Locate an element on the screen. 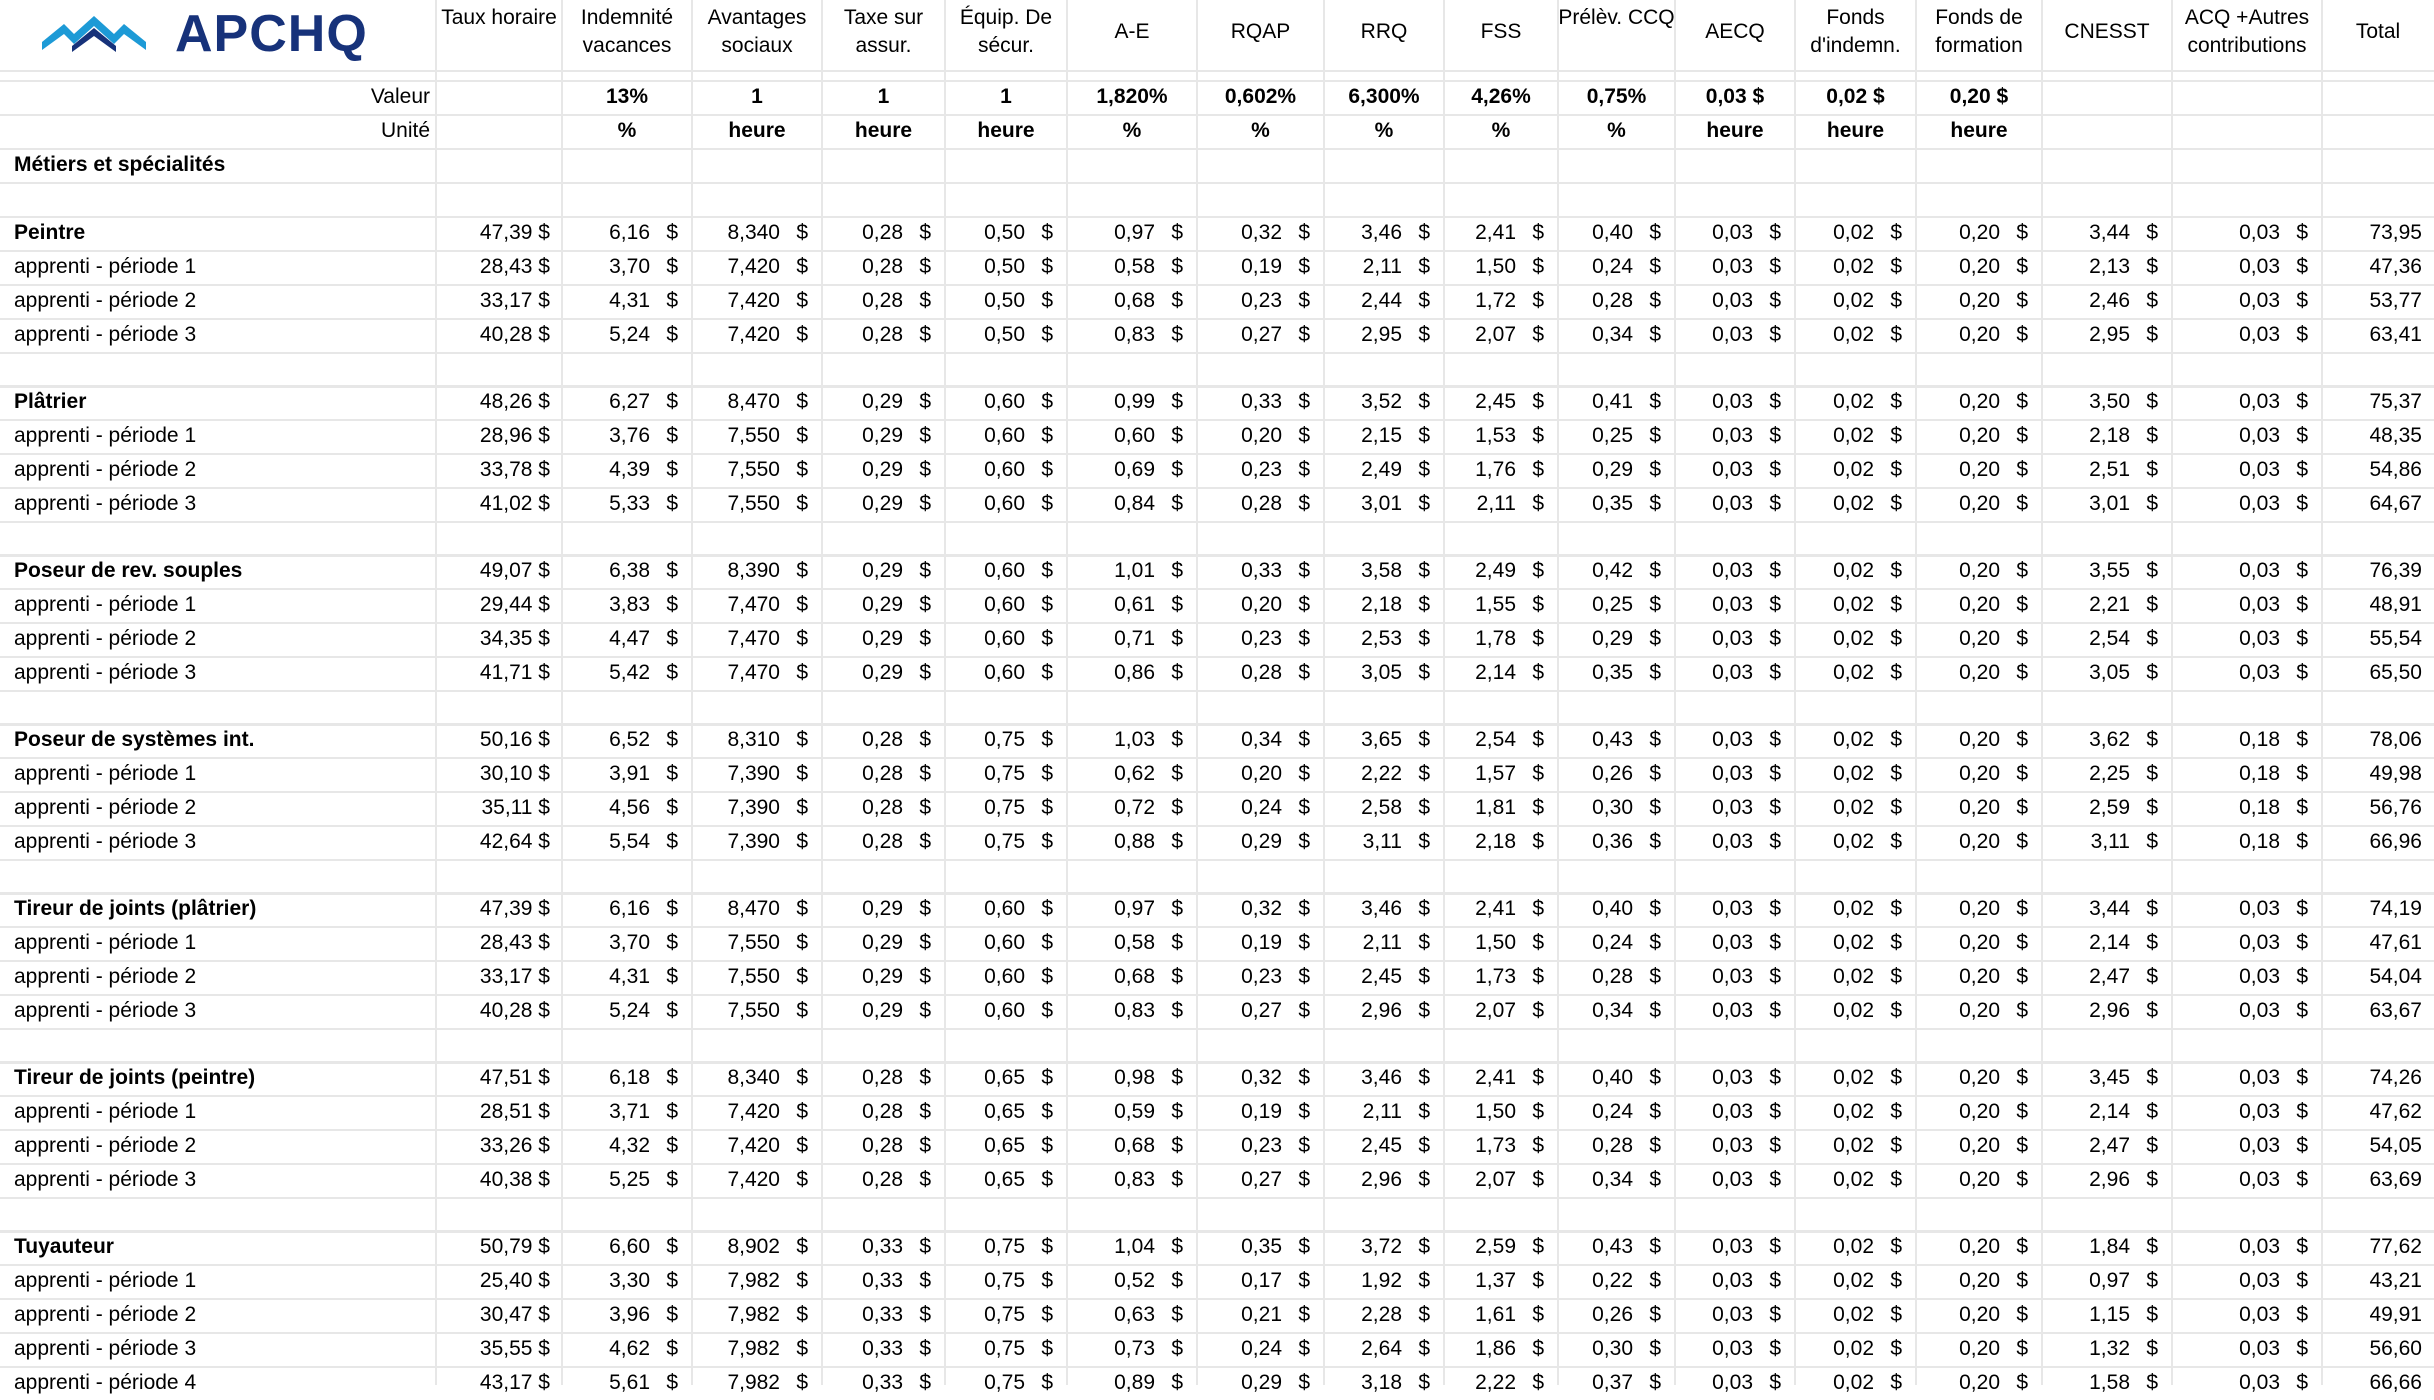 This screenshot has height=1400, width=2434. value-cell: 3,70 is located at coordinates (629, 942).